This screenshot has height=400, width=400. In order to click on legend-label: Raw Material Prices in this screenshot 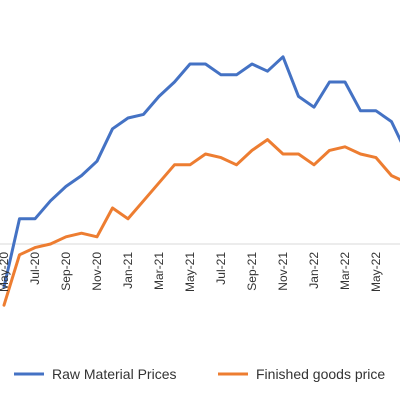, I will do `click(114, 374)`.